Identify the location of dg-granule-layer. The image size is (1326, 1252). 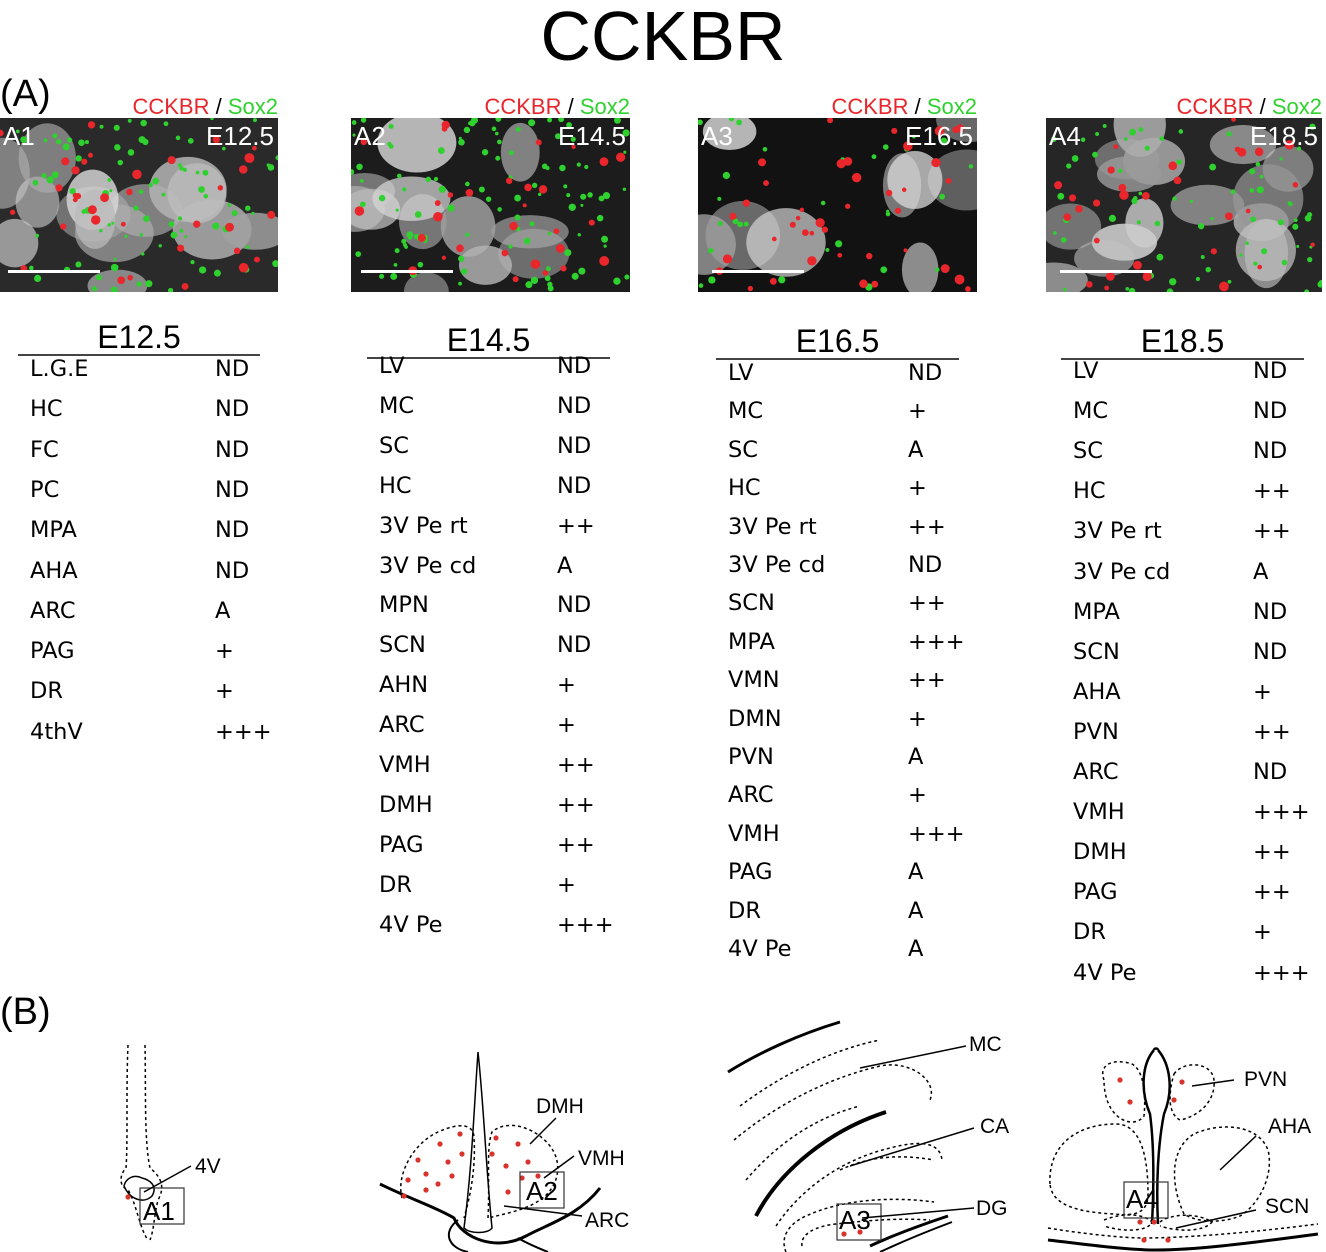
(909, 1231).